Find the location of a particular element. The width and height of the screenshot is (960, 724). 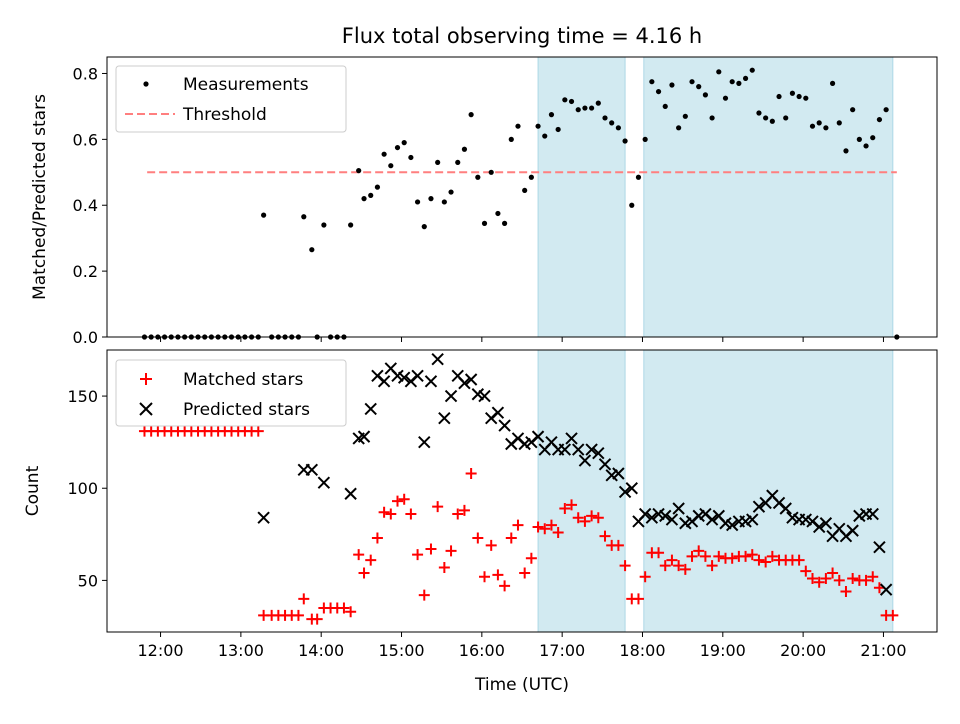

chart-title: Flux total observing time = 4.16 h is located at coordinates (522, 36).